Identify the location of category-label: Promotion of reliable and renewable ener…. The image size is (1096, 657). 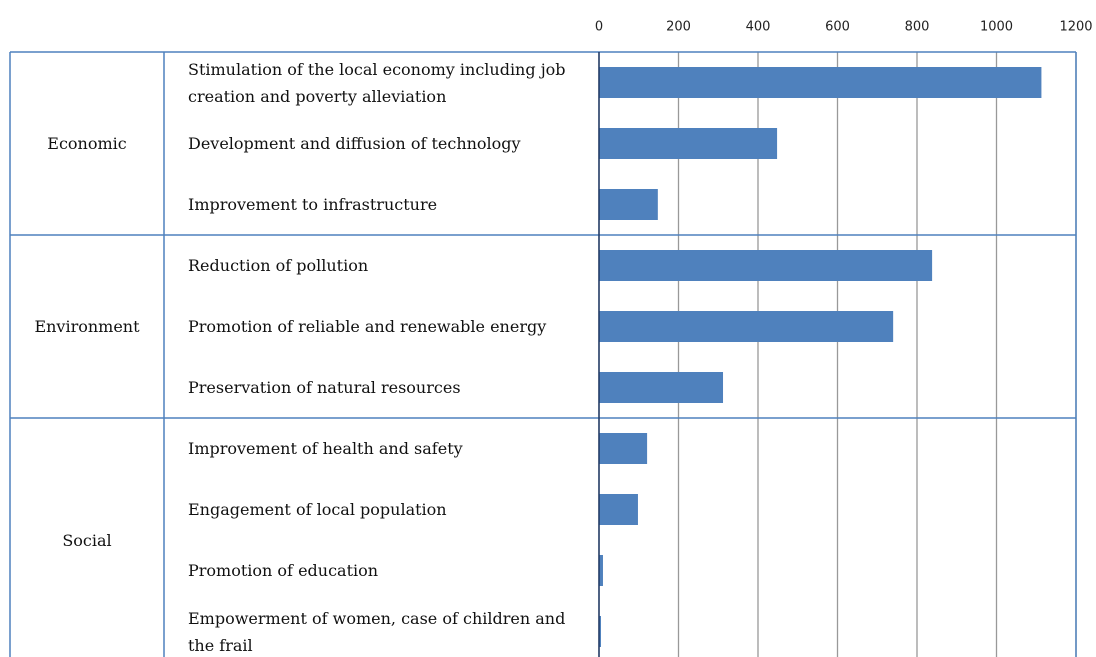
(367, 326).